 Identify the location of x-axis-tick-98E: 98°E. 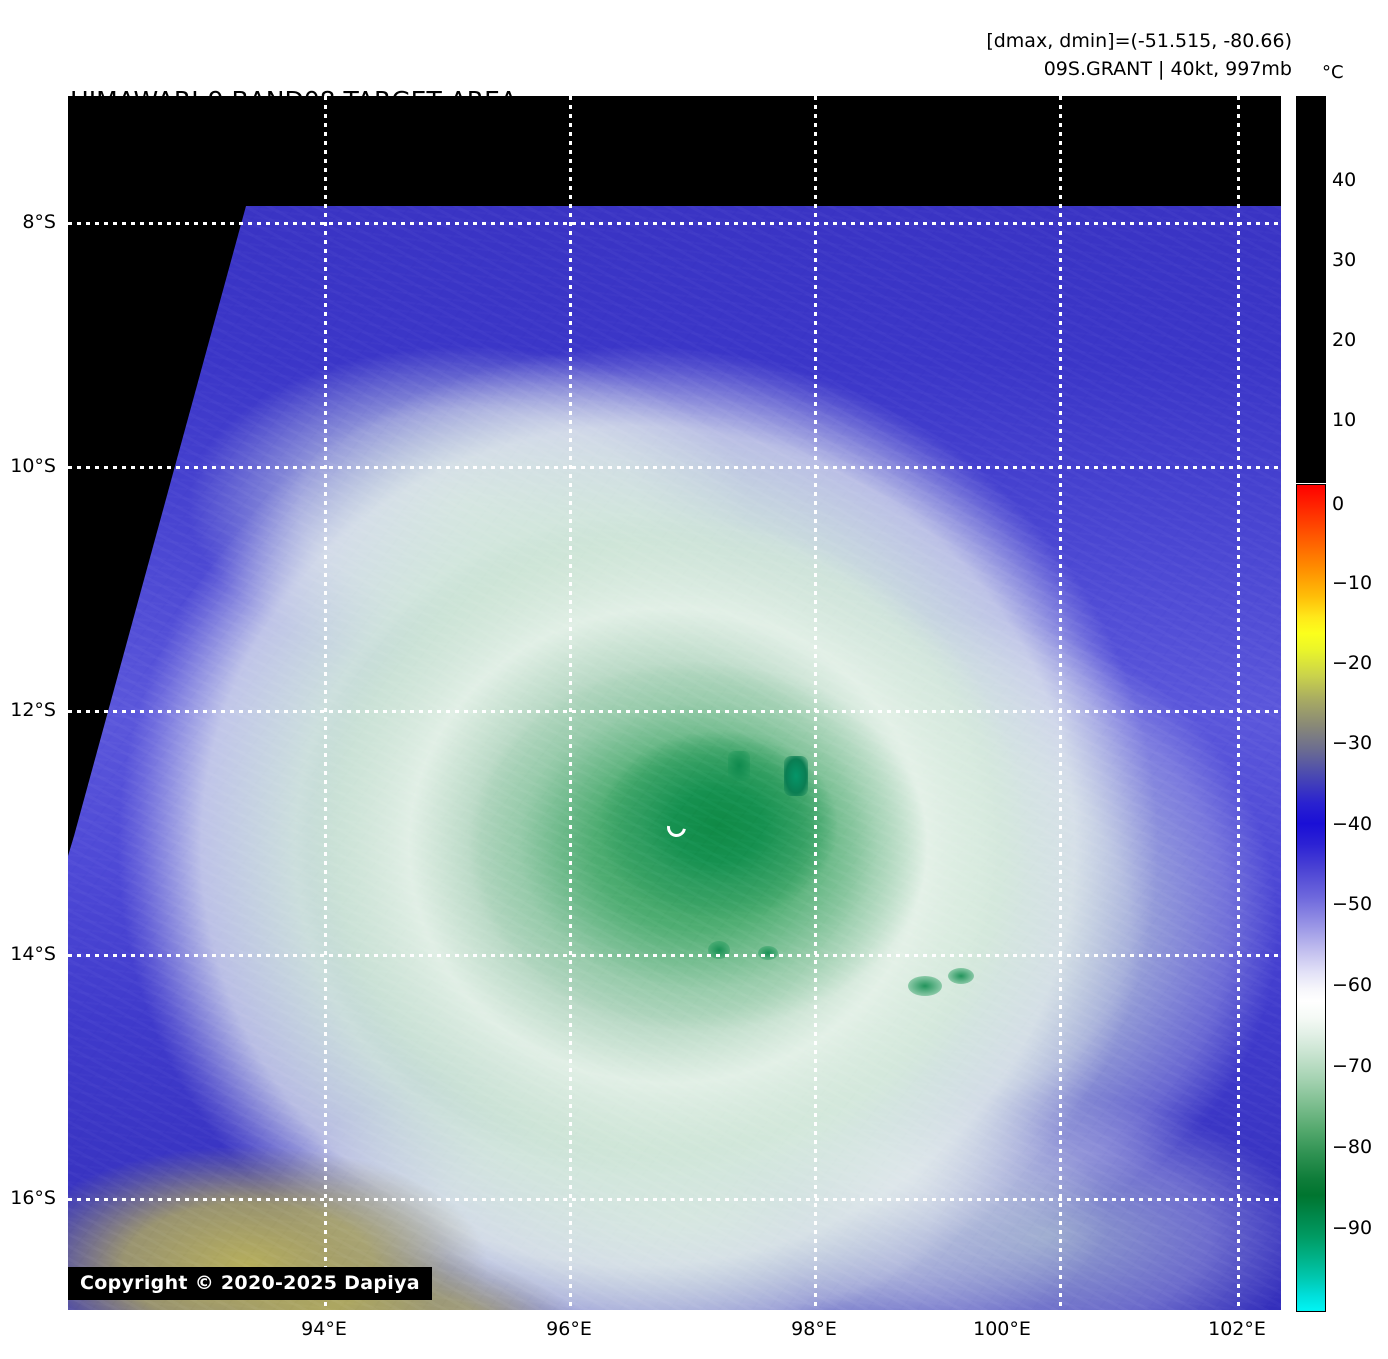
(814, 1329).